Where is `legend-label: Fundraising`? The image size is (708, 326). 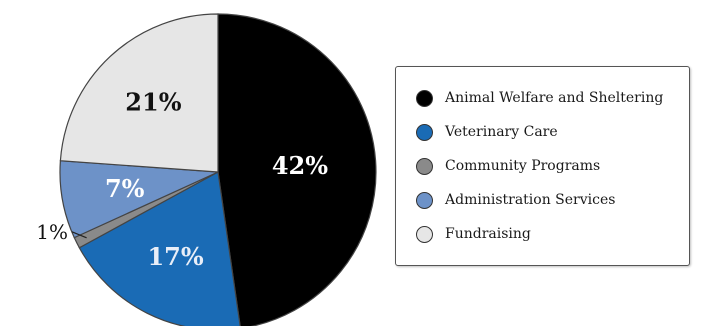 legend-label: Fundraising is located at coordinates (488, 234).